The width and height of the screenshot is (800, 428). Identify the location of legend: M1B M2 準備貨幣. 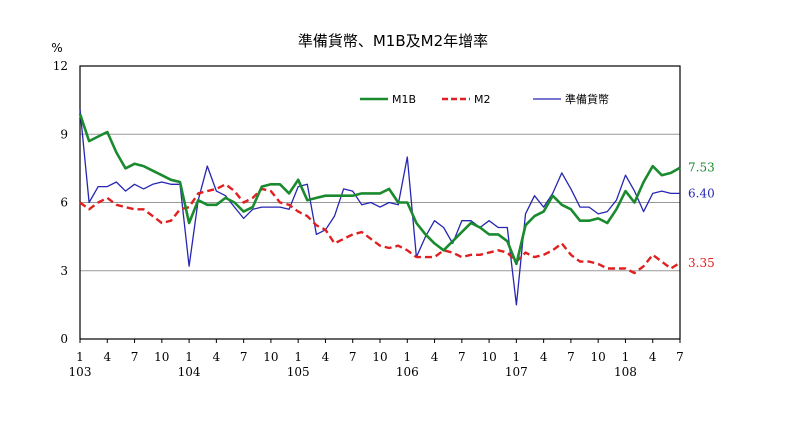
(484, 99).